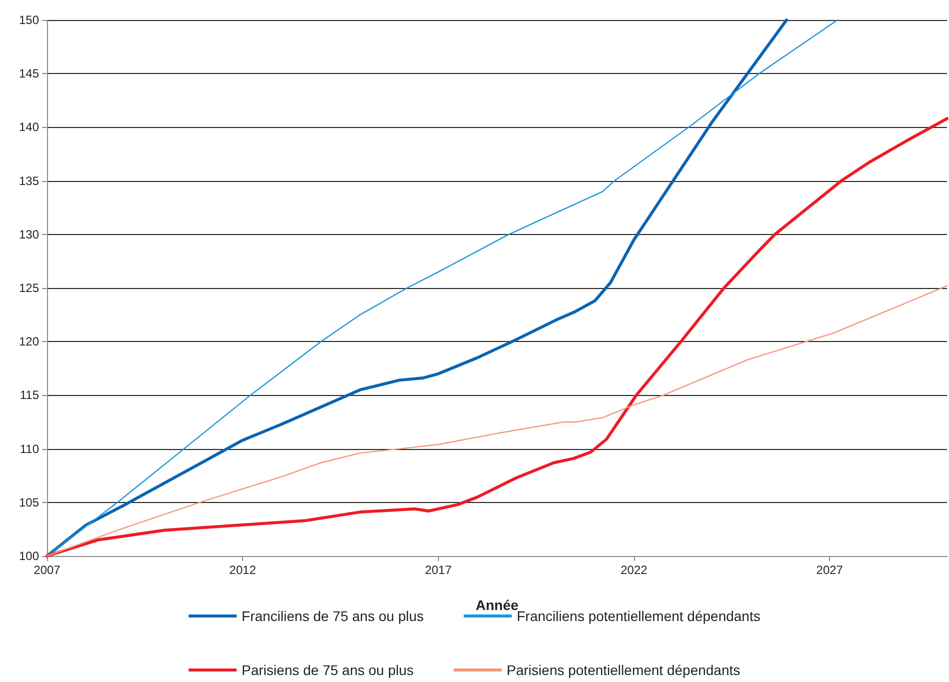 Image resolution: width=949 pixels, height=682 pixels. I want to click on y-tick-label: 120, so click(29, 341).